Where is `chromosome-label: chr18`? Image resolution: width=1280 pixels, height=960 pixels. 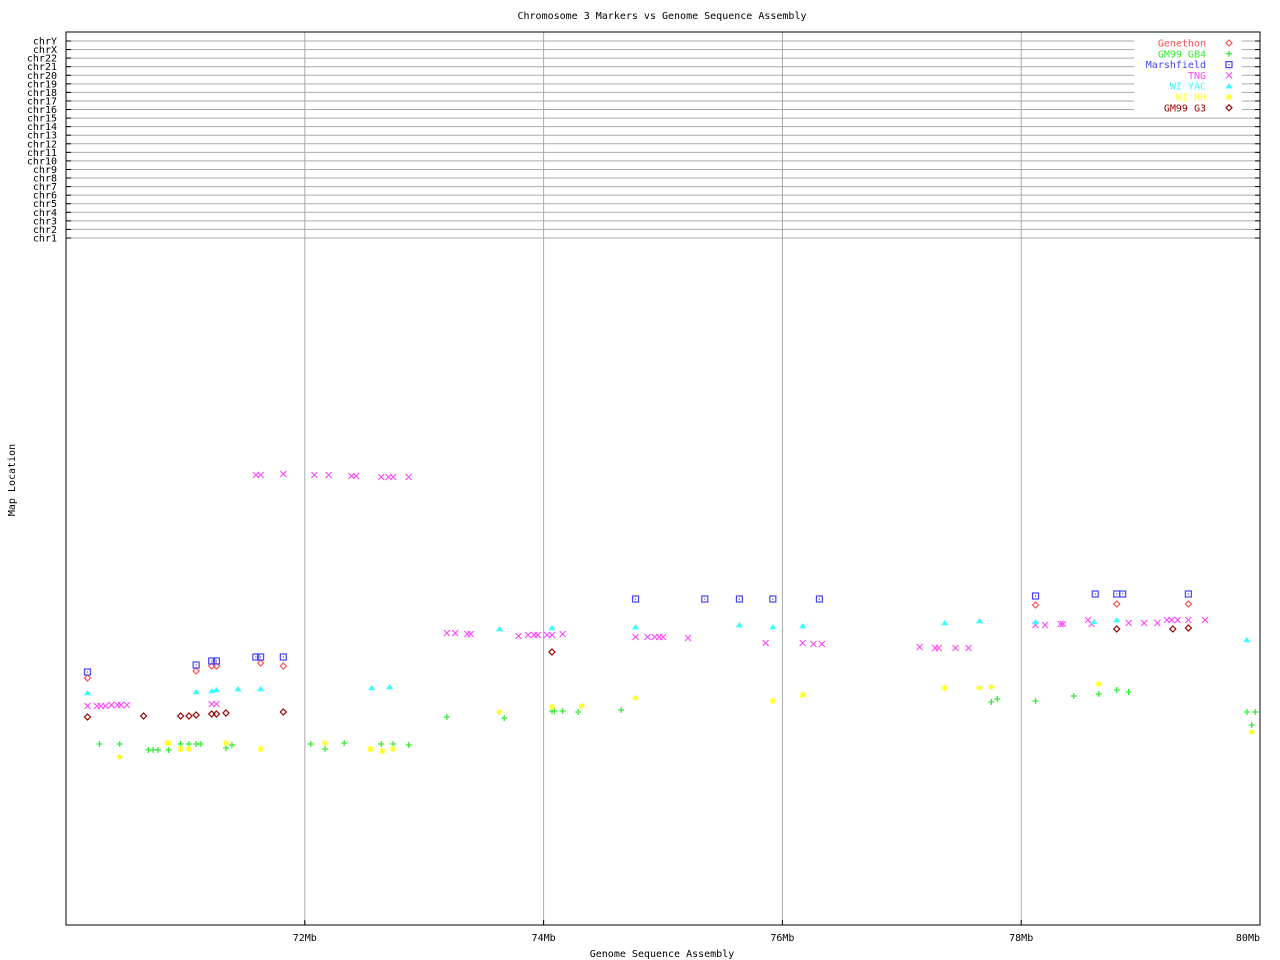
chromosome-label: chr18 is located at coordinates (42, 93).